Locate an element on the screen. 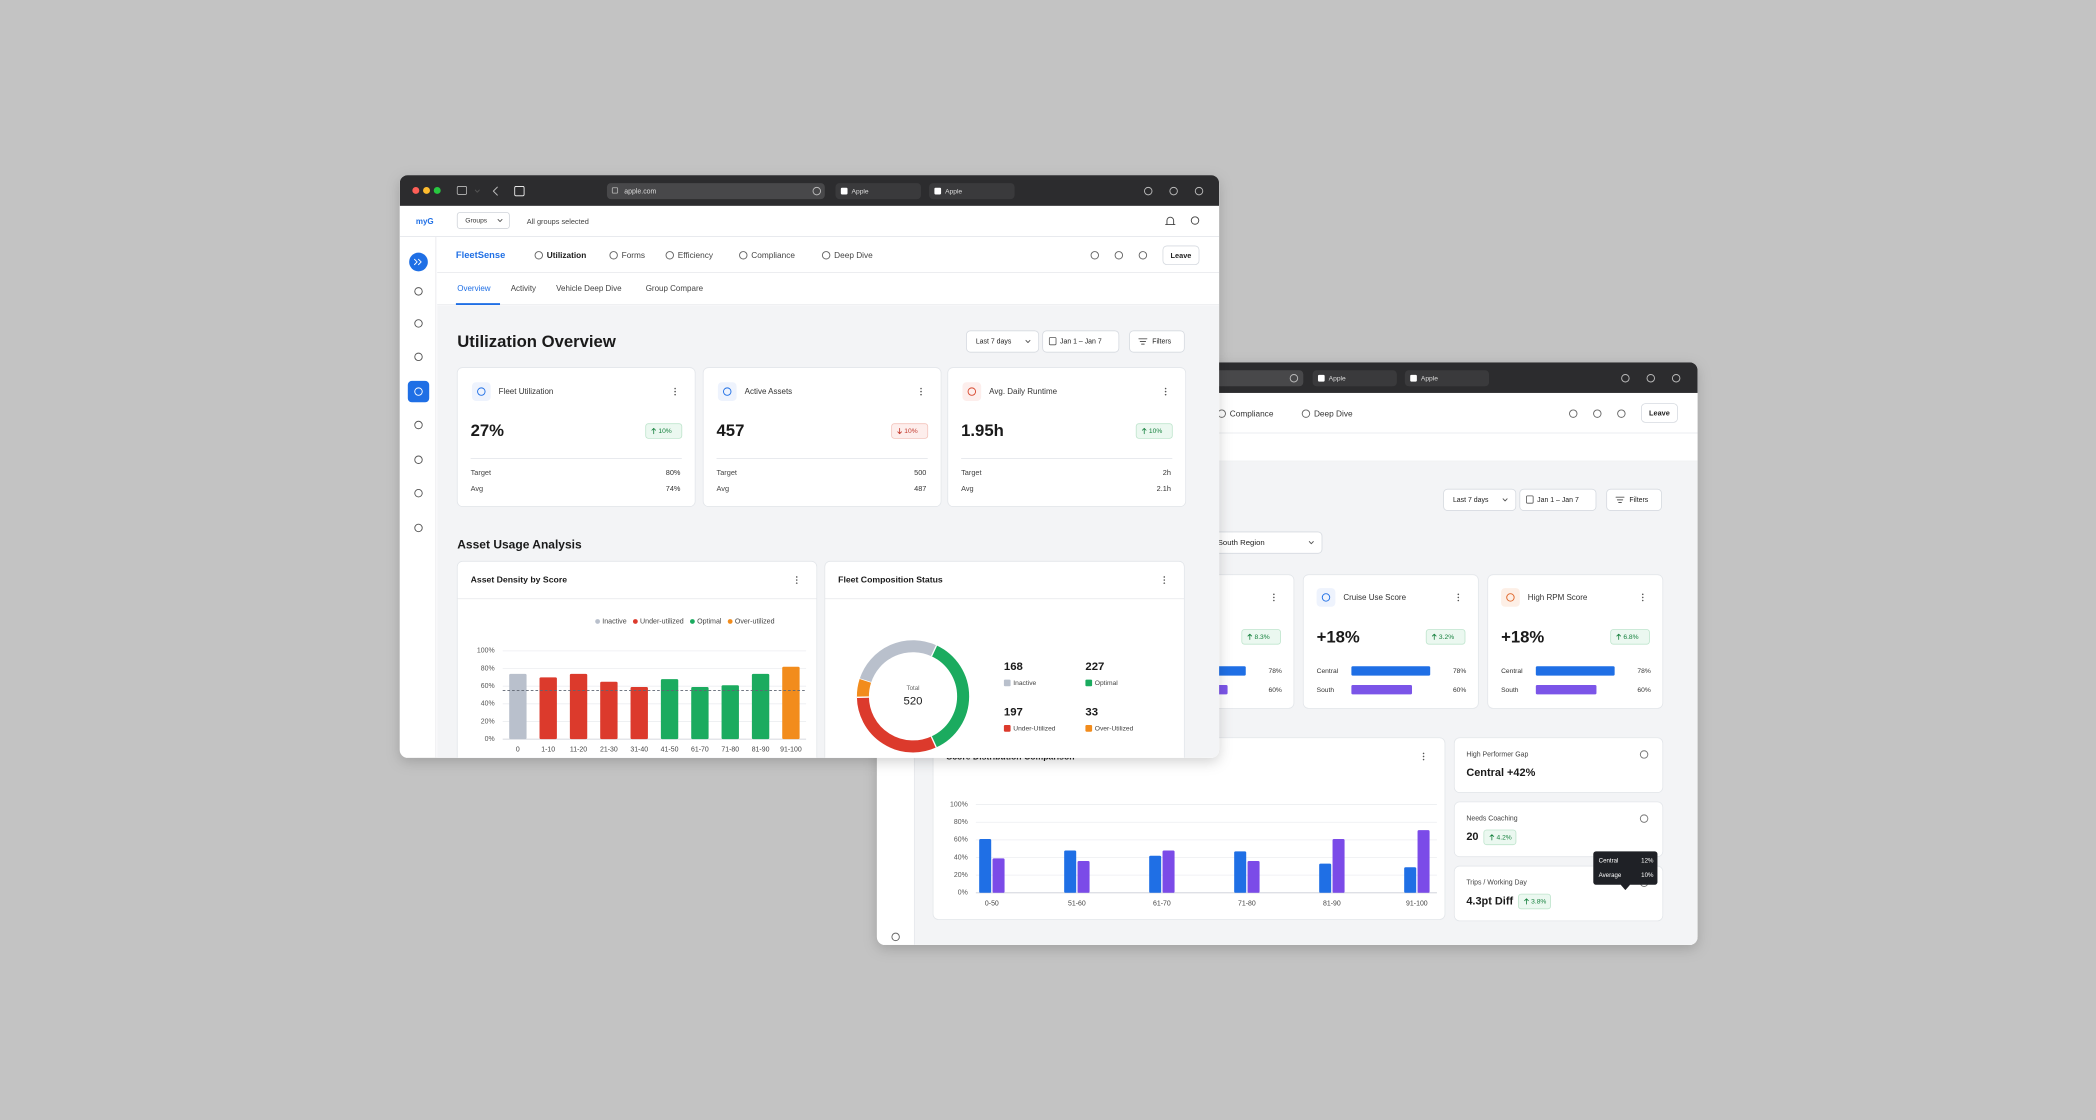 The image size is (2096, 1120). kpi-row-value: 487 is located at coordinates (920, 488).